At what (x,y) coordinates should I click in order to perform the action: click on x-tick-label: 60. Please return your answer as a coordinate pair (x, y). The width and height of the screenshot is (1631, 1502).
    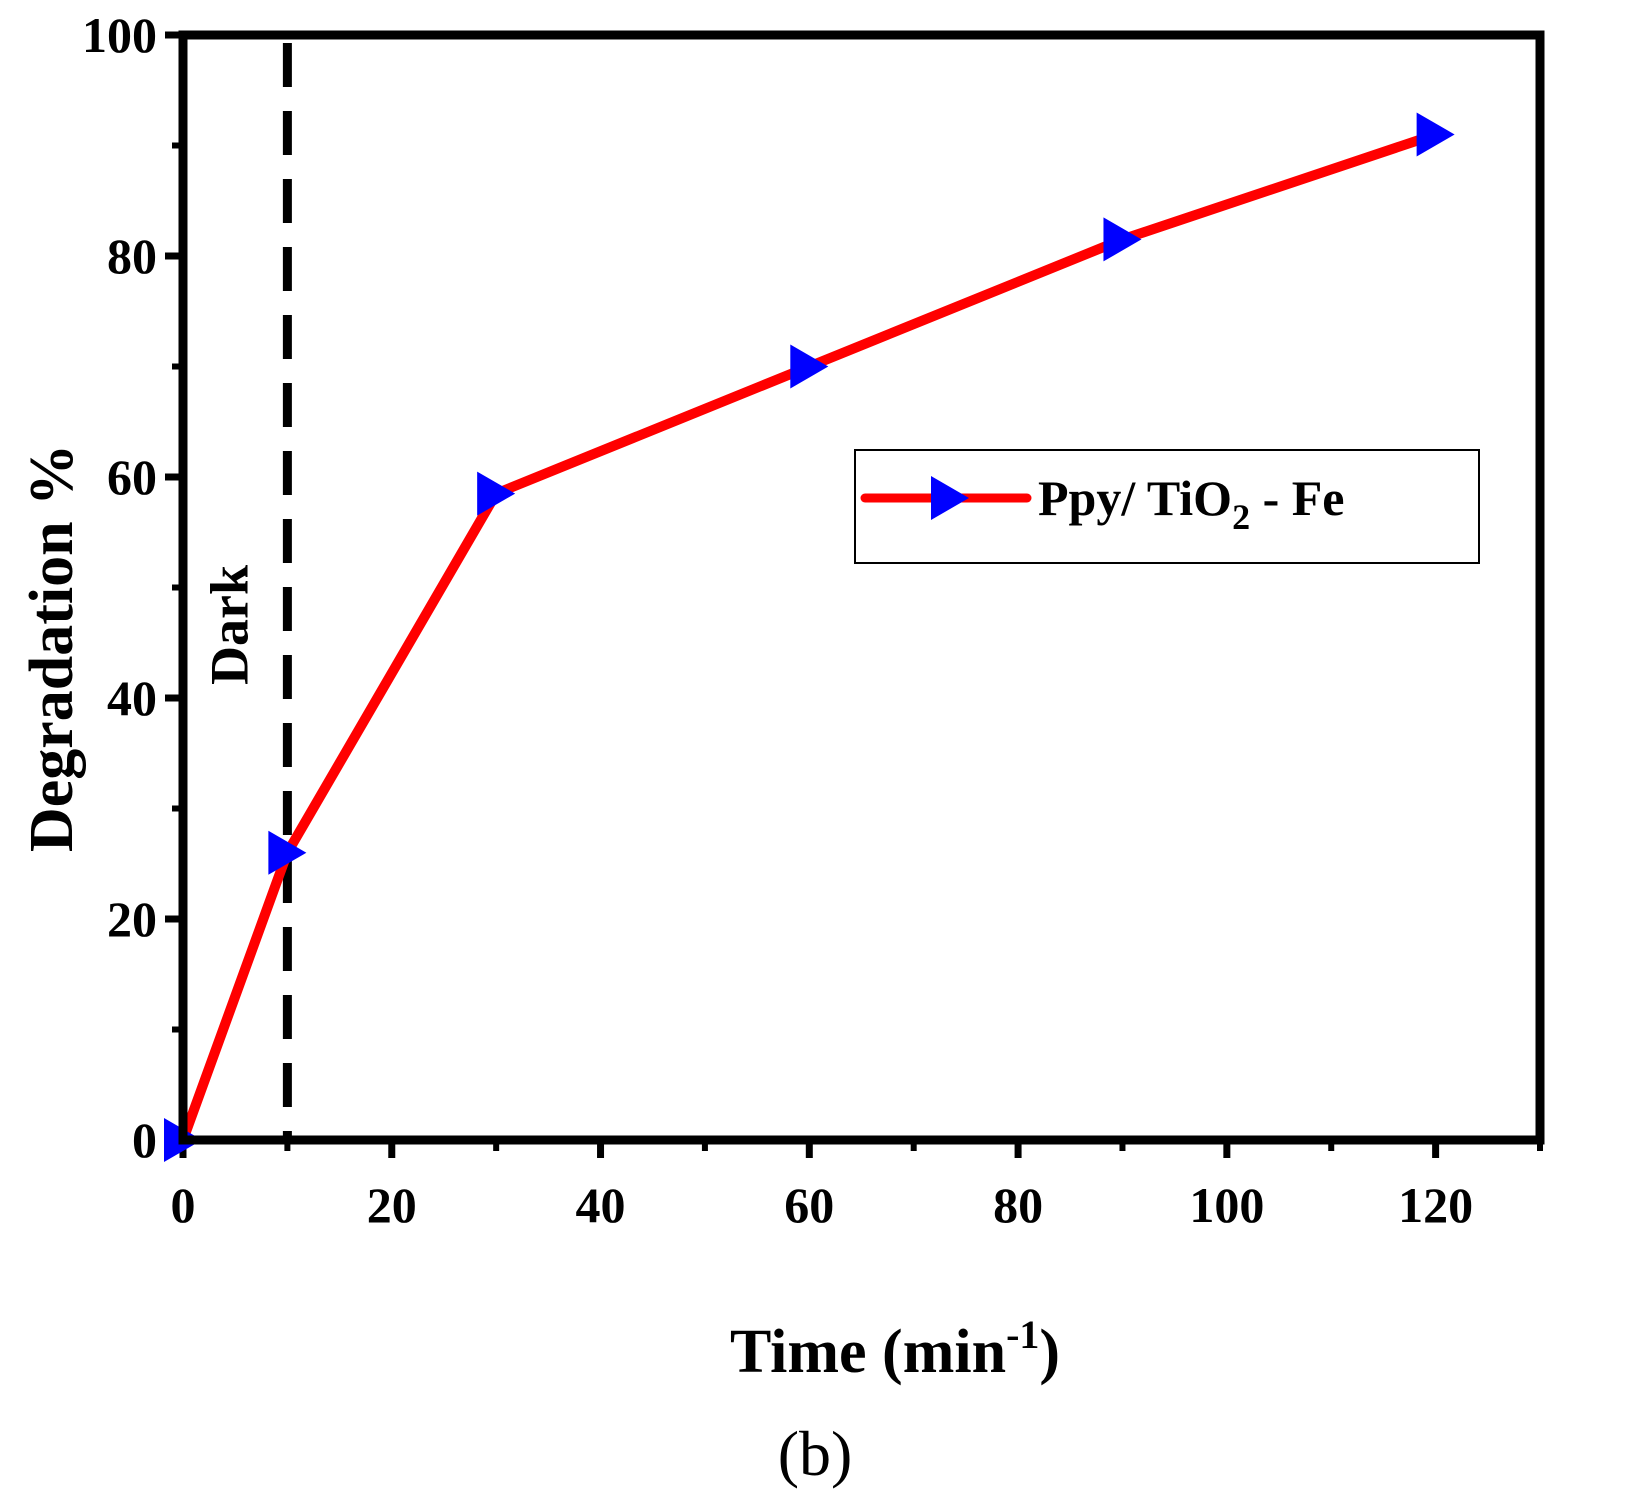
    Looking at the image, I should click on (809, 1205).